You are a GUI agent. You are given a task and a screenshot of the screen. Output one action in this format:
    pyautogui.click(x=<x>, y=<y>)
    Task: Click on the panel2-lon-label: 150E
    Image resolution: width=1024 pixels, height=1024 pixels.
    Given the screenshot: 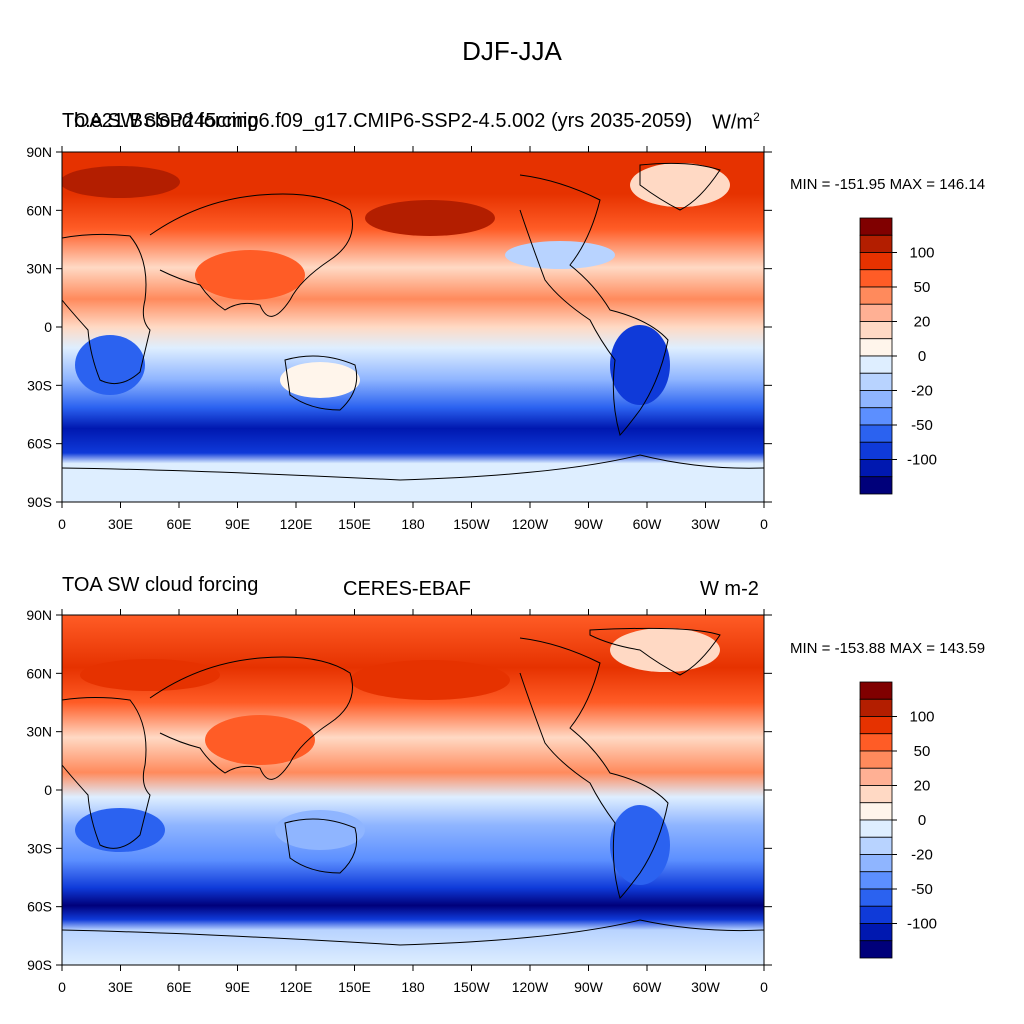 What is the action you would take?
    pyautogui.click(x=354, y=987)
    